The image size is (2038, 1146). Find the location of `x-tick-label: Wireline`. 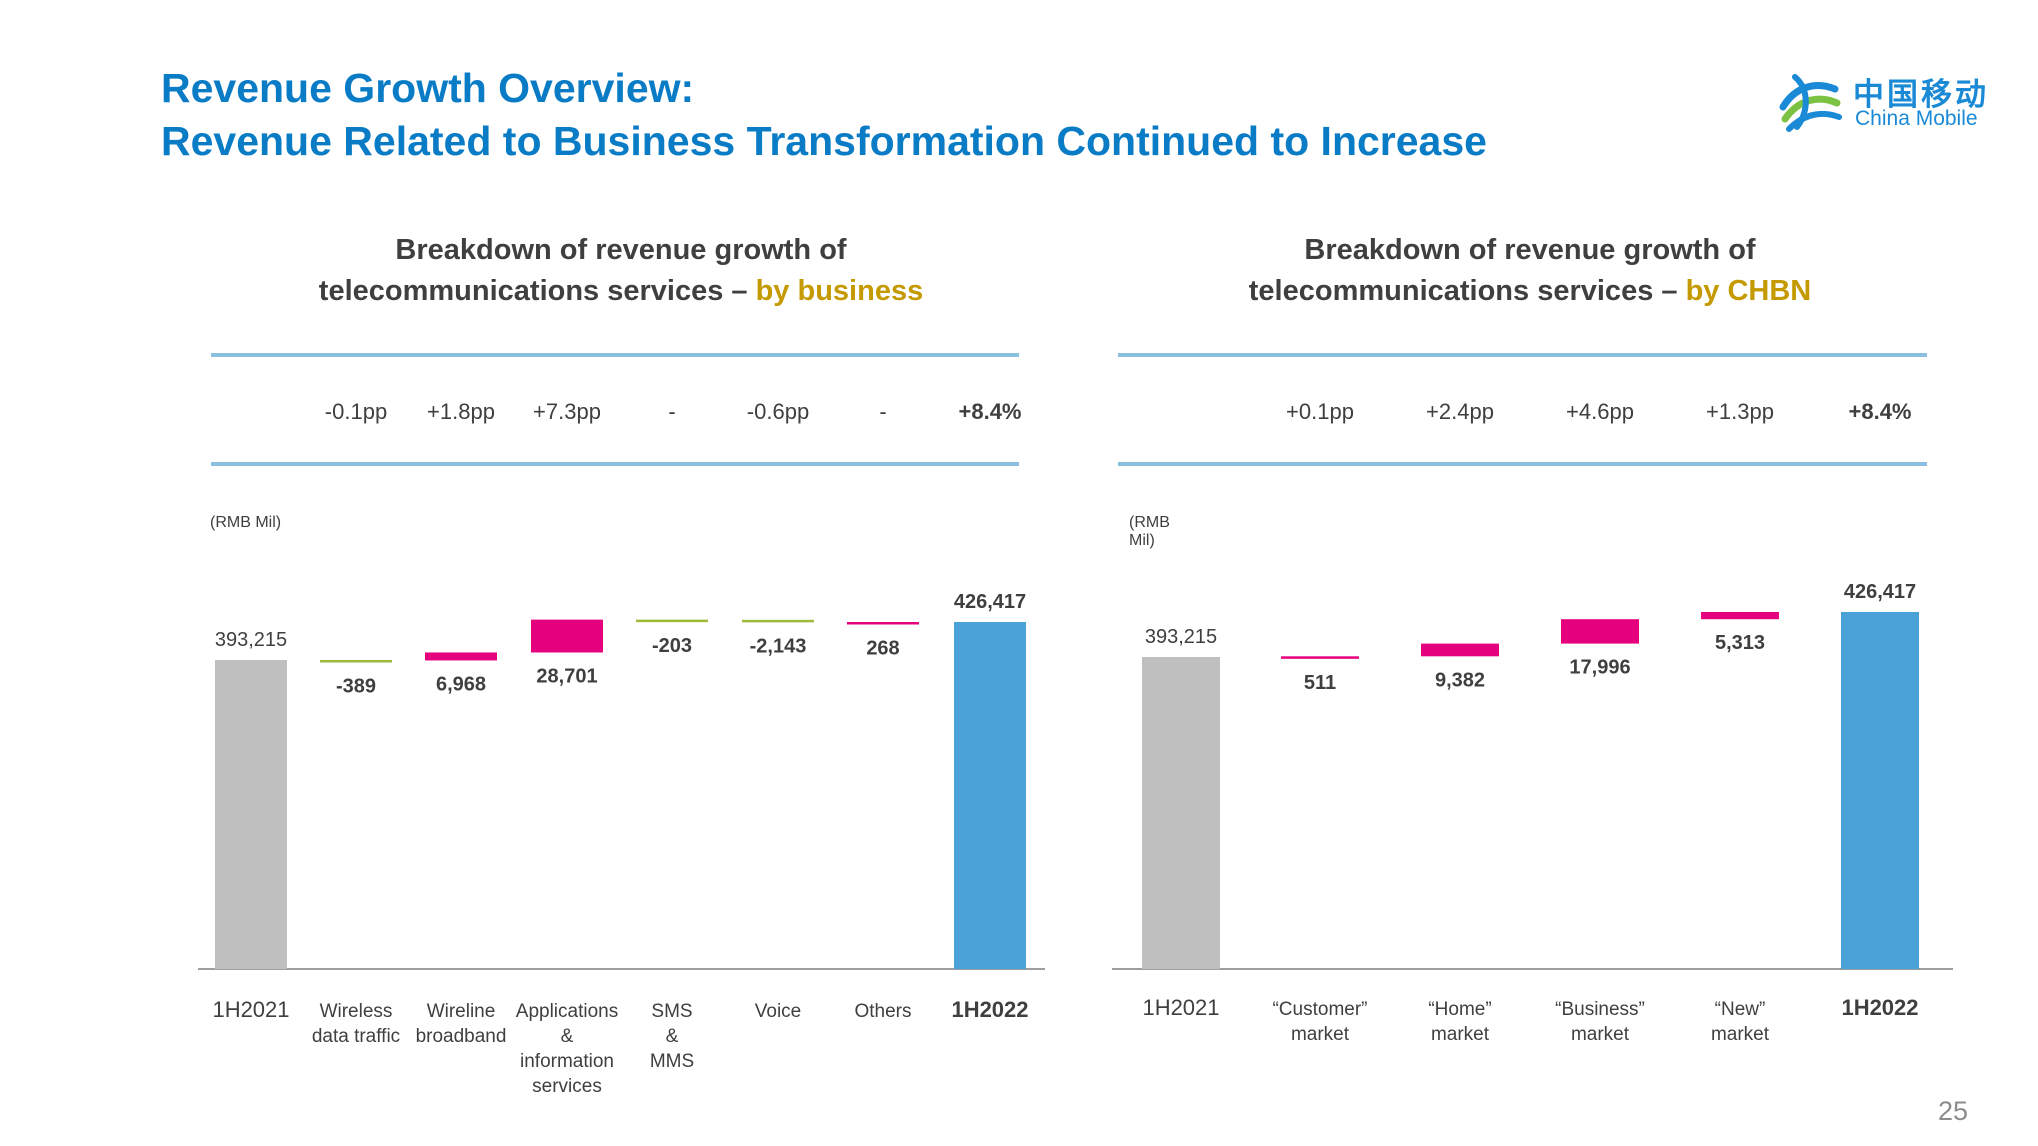

x-tick-label: Wireline is located at coordinates (461, 1011).